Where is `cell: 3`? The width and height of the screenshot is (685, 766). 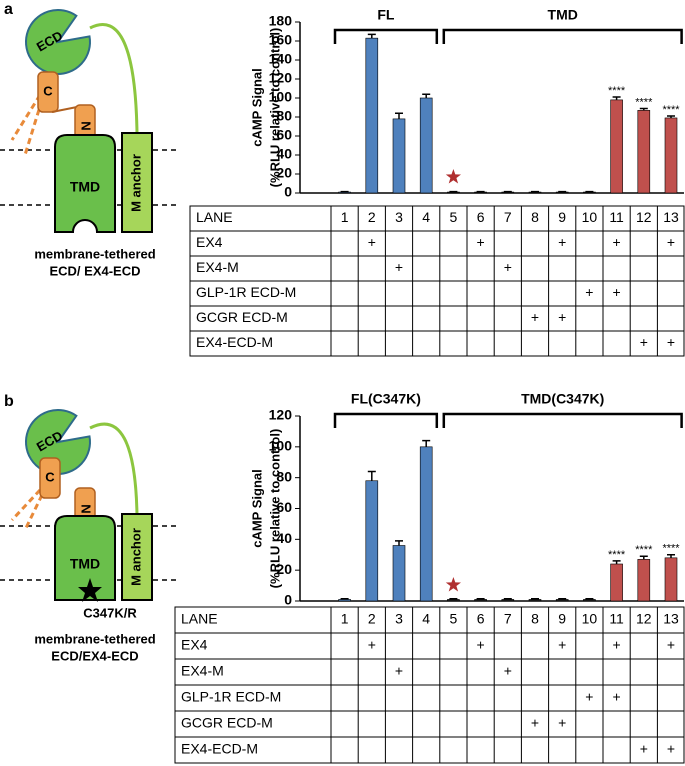 cell: 3 is located at coordinates (399, 217).